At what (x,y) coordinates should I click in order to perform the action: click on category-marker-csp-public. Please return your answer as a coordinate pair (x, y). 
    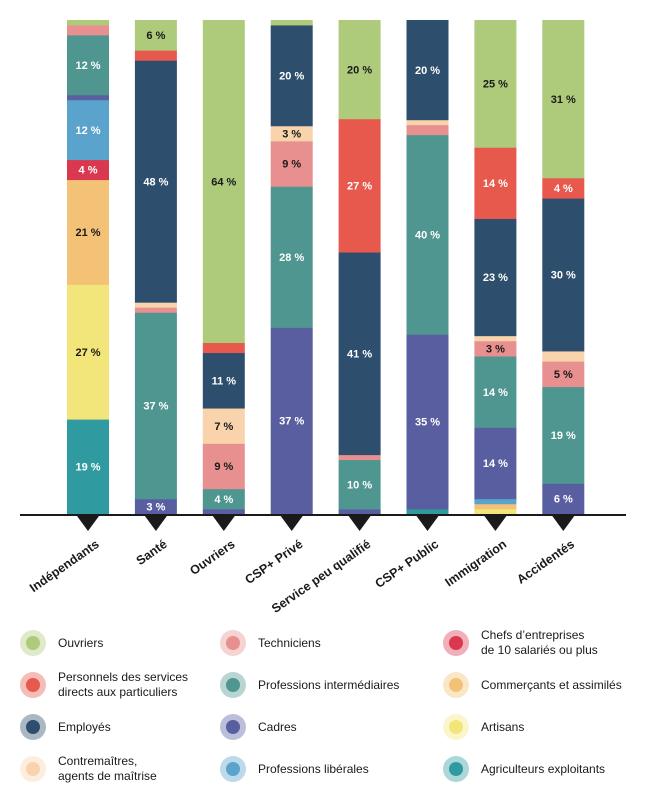
    Looking at the image, I should click on (427, 523).